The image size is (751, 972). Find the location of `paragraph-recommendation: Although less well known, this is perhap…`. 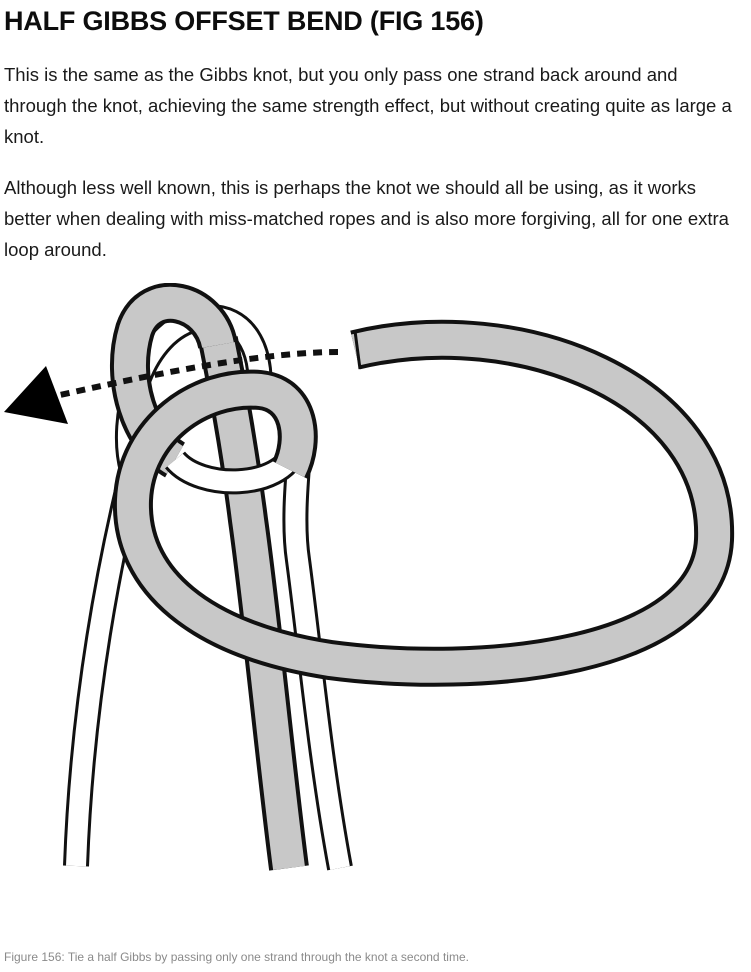

paragraph-recommendation: Although less well known, this is perhap… is located at coordinates (366, 218).